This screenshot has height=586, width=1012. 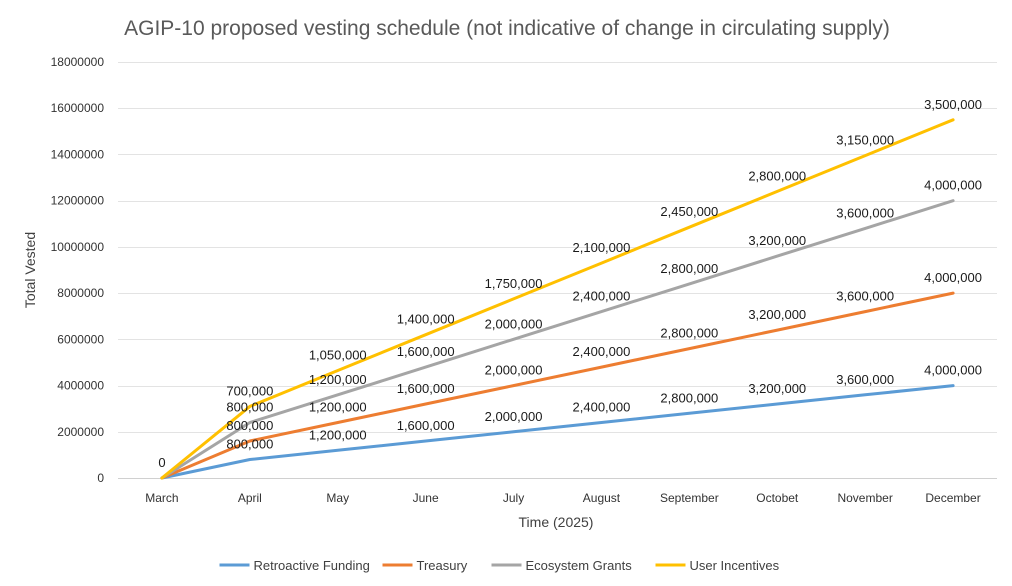 I want to click on x-tick-label: March, so click(x=161, y=498).